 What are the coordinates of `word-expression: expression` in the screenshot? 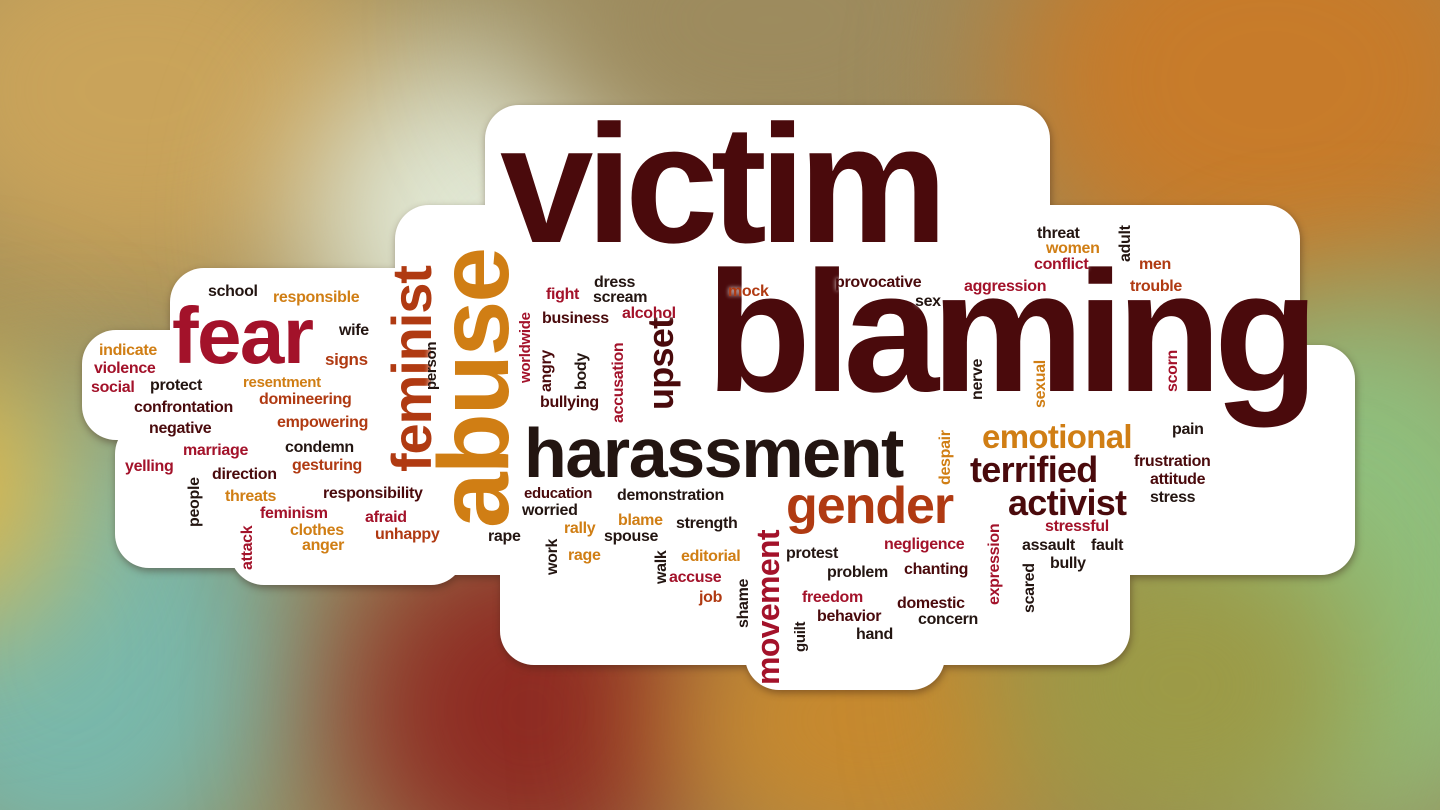 It's located at (994, 564).